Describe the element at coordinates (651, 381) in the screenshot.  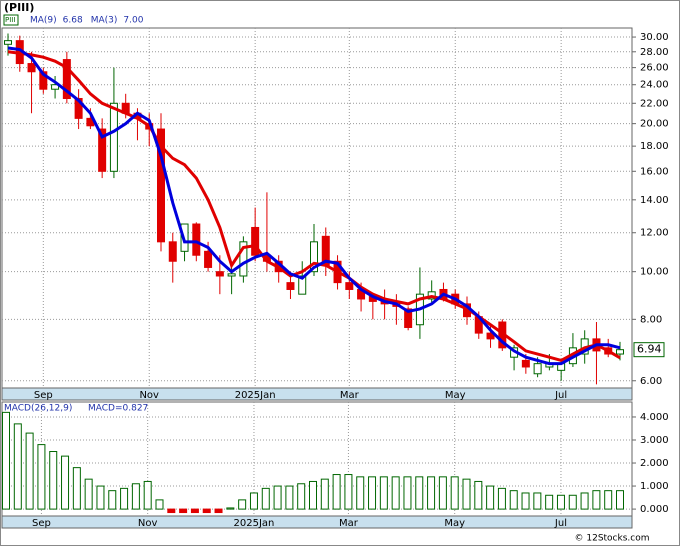
I see `y-tick-label: 6.00` at that location.